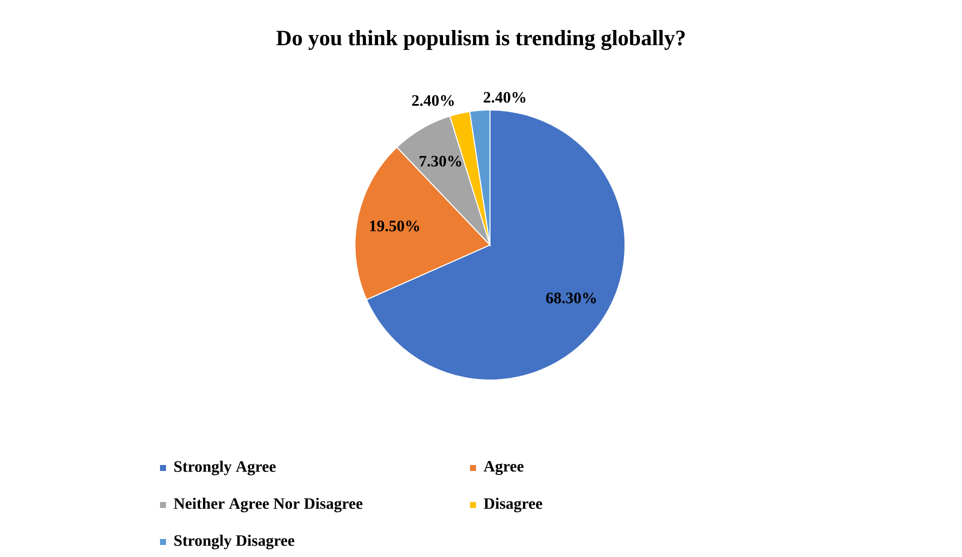 The image size is (962, 557). I want to click on data-label: 68.30%, so click(571, 298).